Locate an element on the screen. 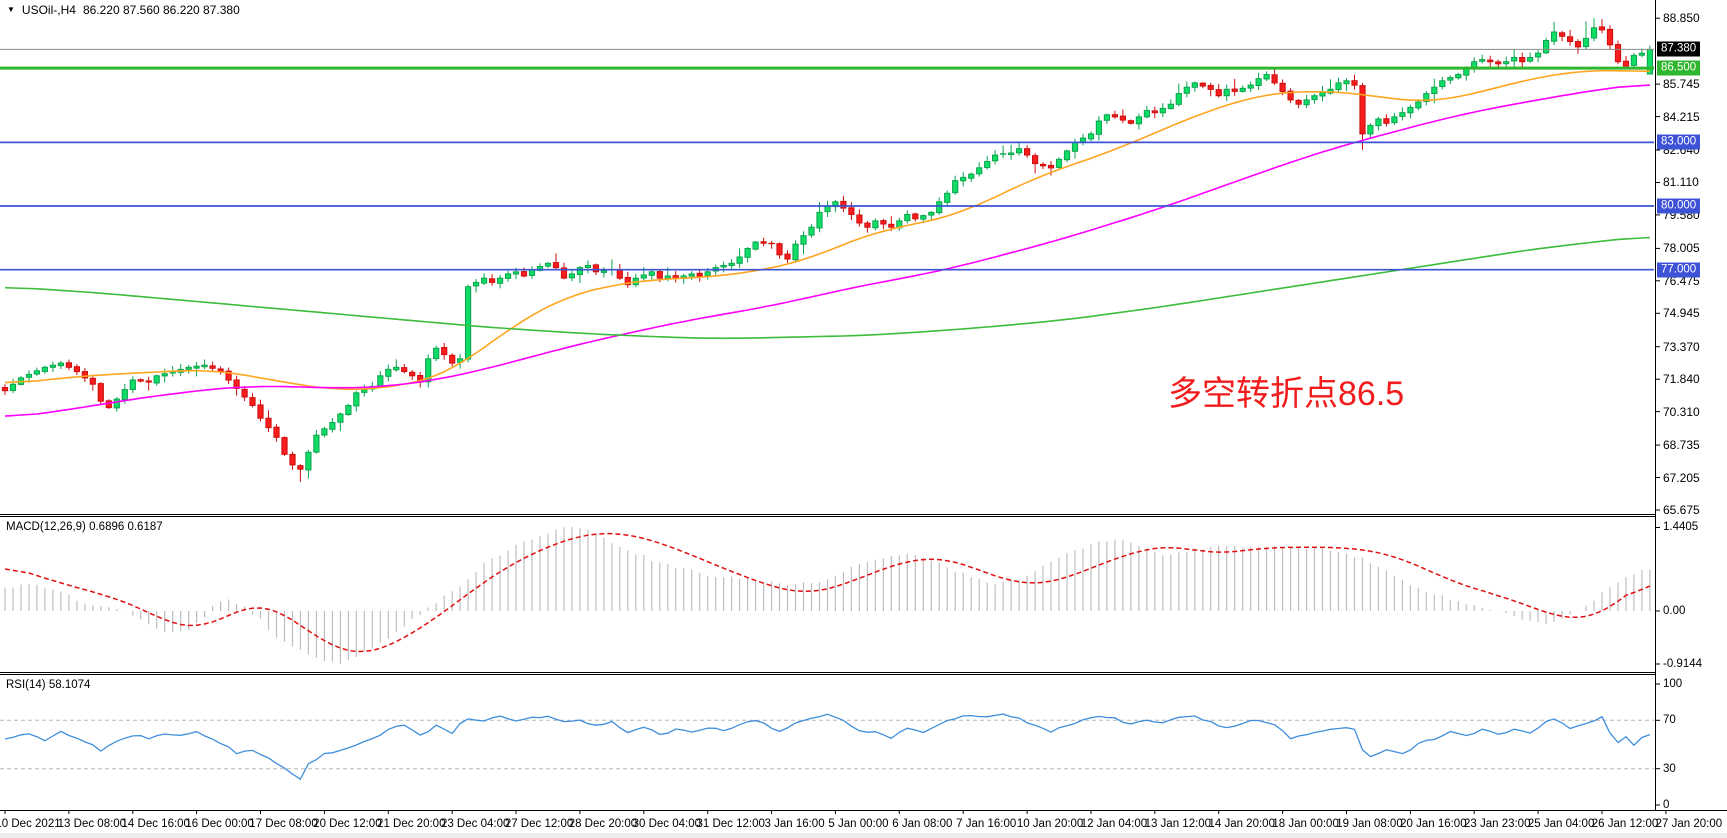 The width and height of the screenshot is (1727, 838). macd-indicator-label: MACD(12,26,9) 0.6896 0.6187 is located at coordinates (84, 527).